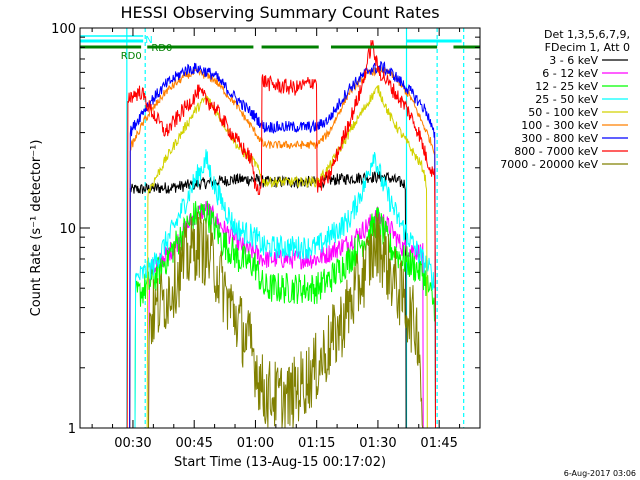 This screenshot has width=640, height=480. What do you see at coordinates (559, 125) in the screenshot?
I see `legend-entry-label-5: 100 - 300 keV` at bounding box center [559, 125].